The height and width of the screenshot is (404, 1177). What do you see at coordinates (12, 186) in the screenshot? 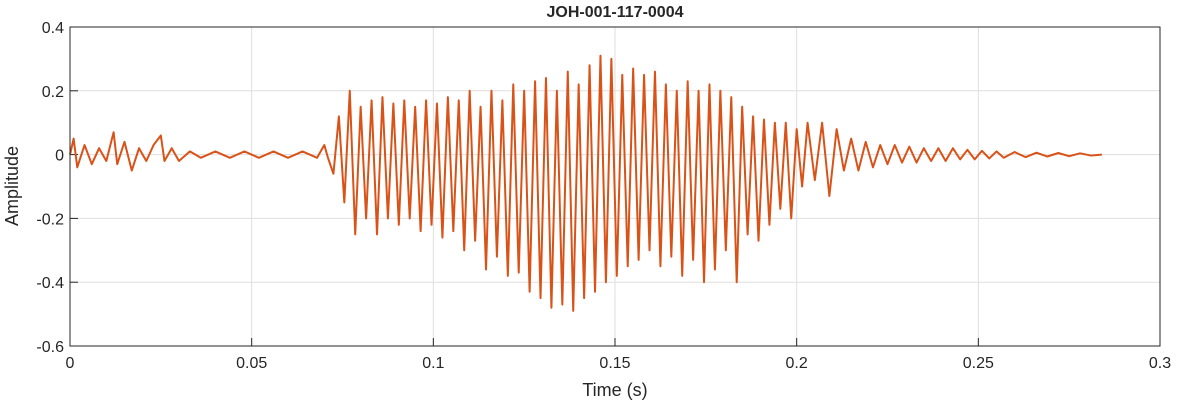
I see `y-axis-label: Amplitude` at bounding box center [12, 186].